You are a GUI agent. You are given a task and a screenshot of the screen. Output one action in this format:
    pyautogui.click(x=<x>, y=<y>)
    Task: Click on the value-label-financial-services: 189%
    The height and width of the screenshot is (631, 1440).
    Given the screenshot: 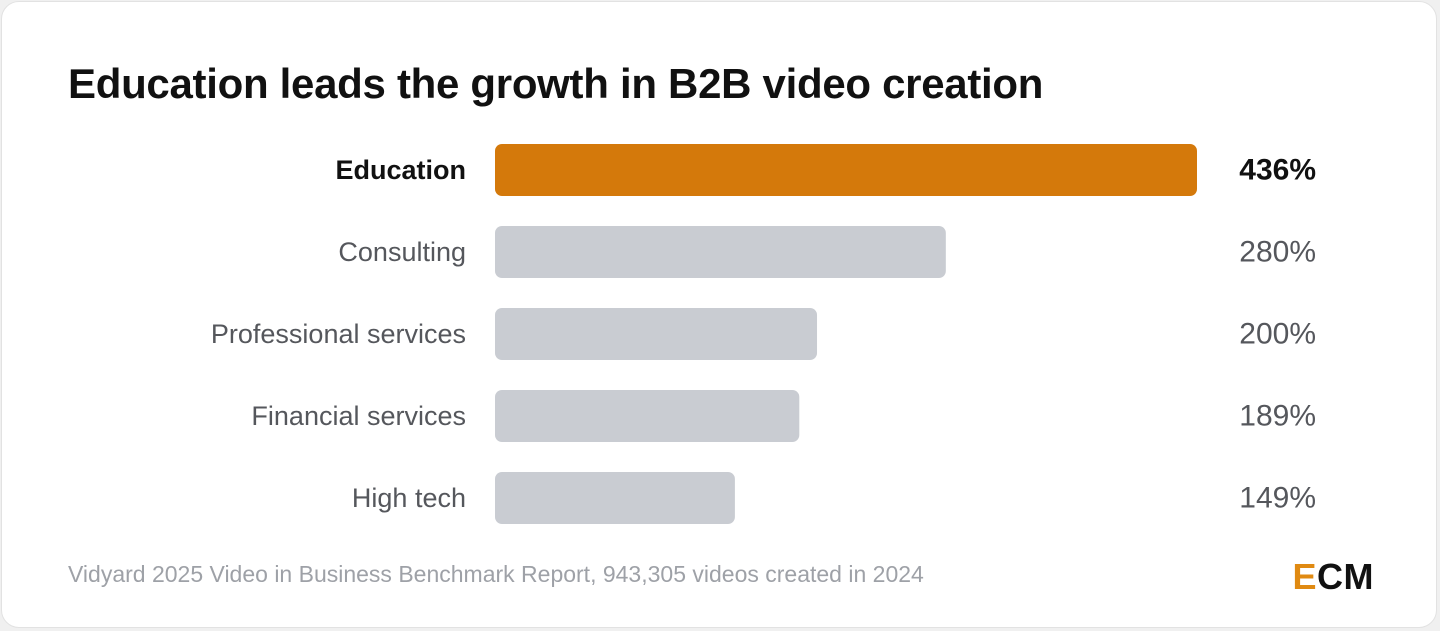 What is the action you would take?
    pyautogui.click(x=1277, y=416)
    